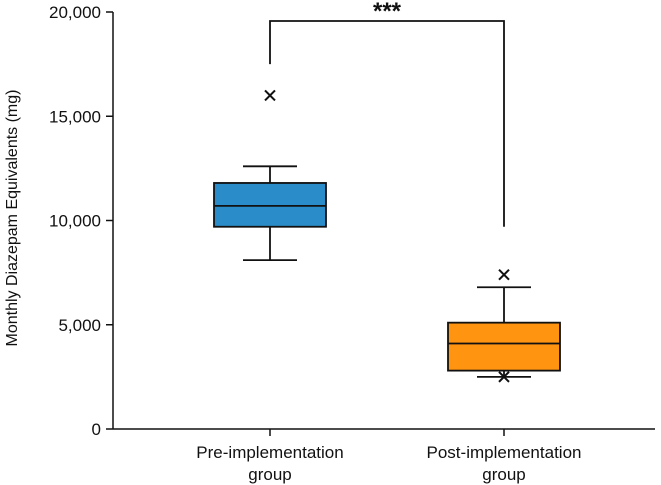 The image size is (661, 485). Describe the element at coordinates (75, 116) in the screenshot. I see `y-tick-label: 15,000` at that location.